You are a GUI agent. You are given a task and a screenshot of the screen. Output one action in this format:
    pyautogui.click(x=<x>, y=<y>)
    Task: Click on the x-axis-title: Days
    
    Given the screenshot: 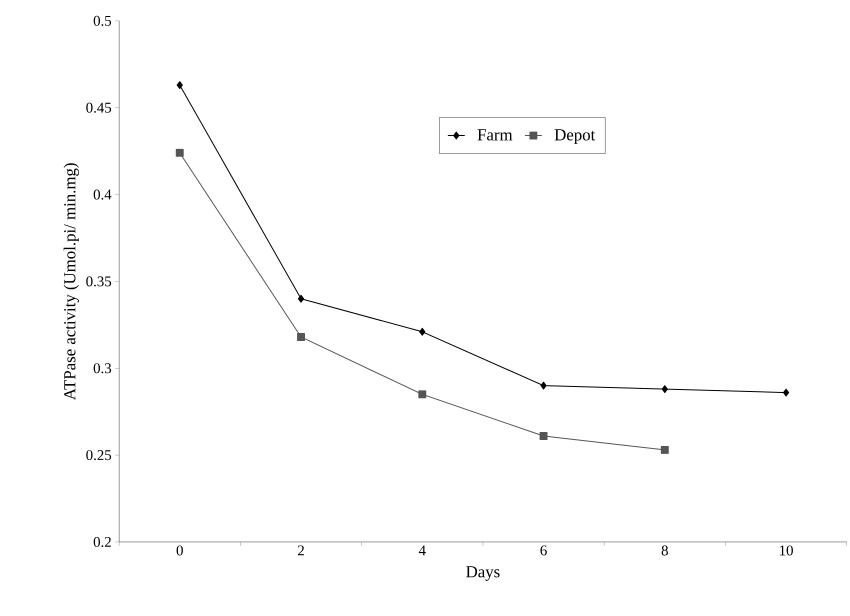 What is the action you would take?
    pyautogui.click(x=483, y=573)
    